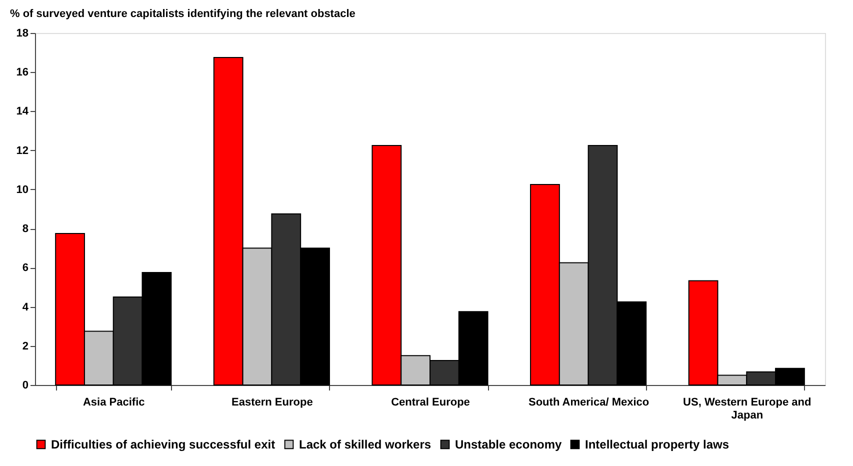 The height and width of the screenshot is (466, 853). I want to click on y-tick-label: 4, so click(26, 307).